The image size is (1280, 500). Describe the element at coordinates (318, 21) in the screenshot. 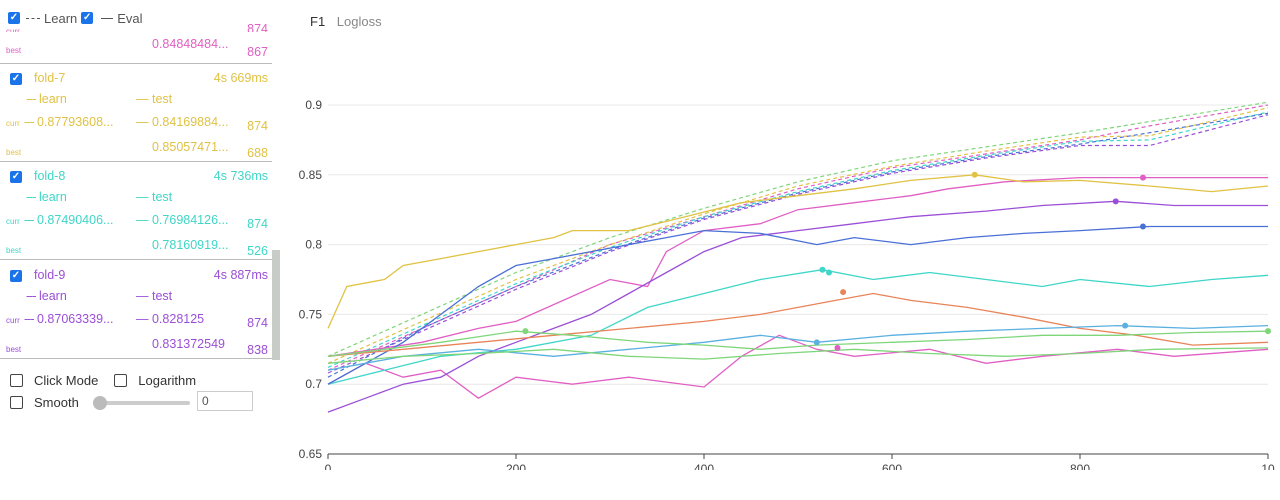

I see `tab-f1: F1` at that location.